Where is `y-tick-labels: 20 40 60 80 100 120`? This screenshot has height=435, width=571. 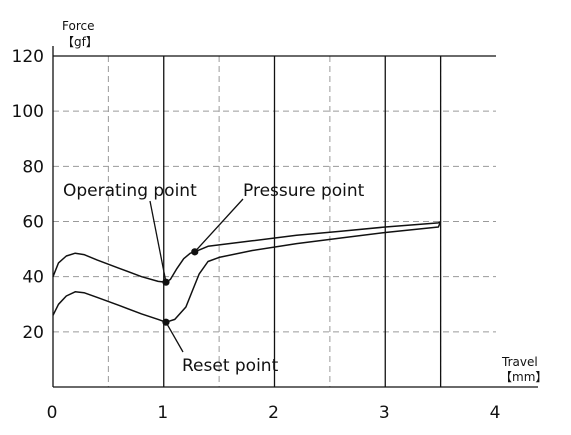 y-tick-labels: 20 40 60 80 100 120 is located at coordinates (28, 195).